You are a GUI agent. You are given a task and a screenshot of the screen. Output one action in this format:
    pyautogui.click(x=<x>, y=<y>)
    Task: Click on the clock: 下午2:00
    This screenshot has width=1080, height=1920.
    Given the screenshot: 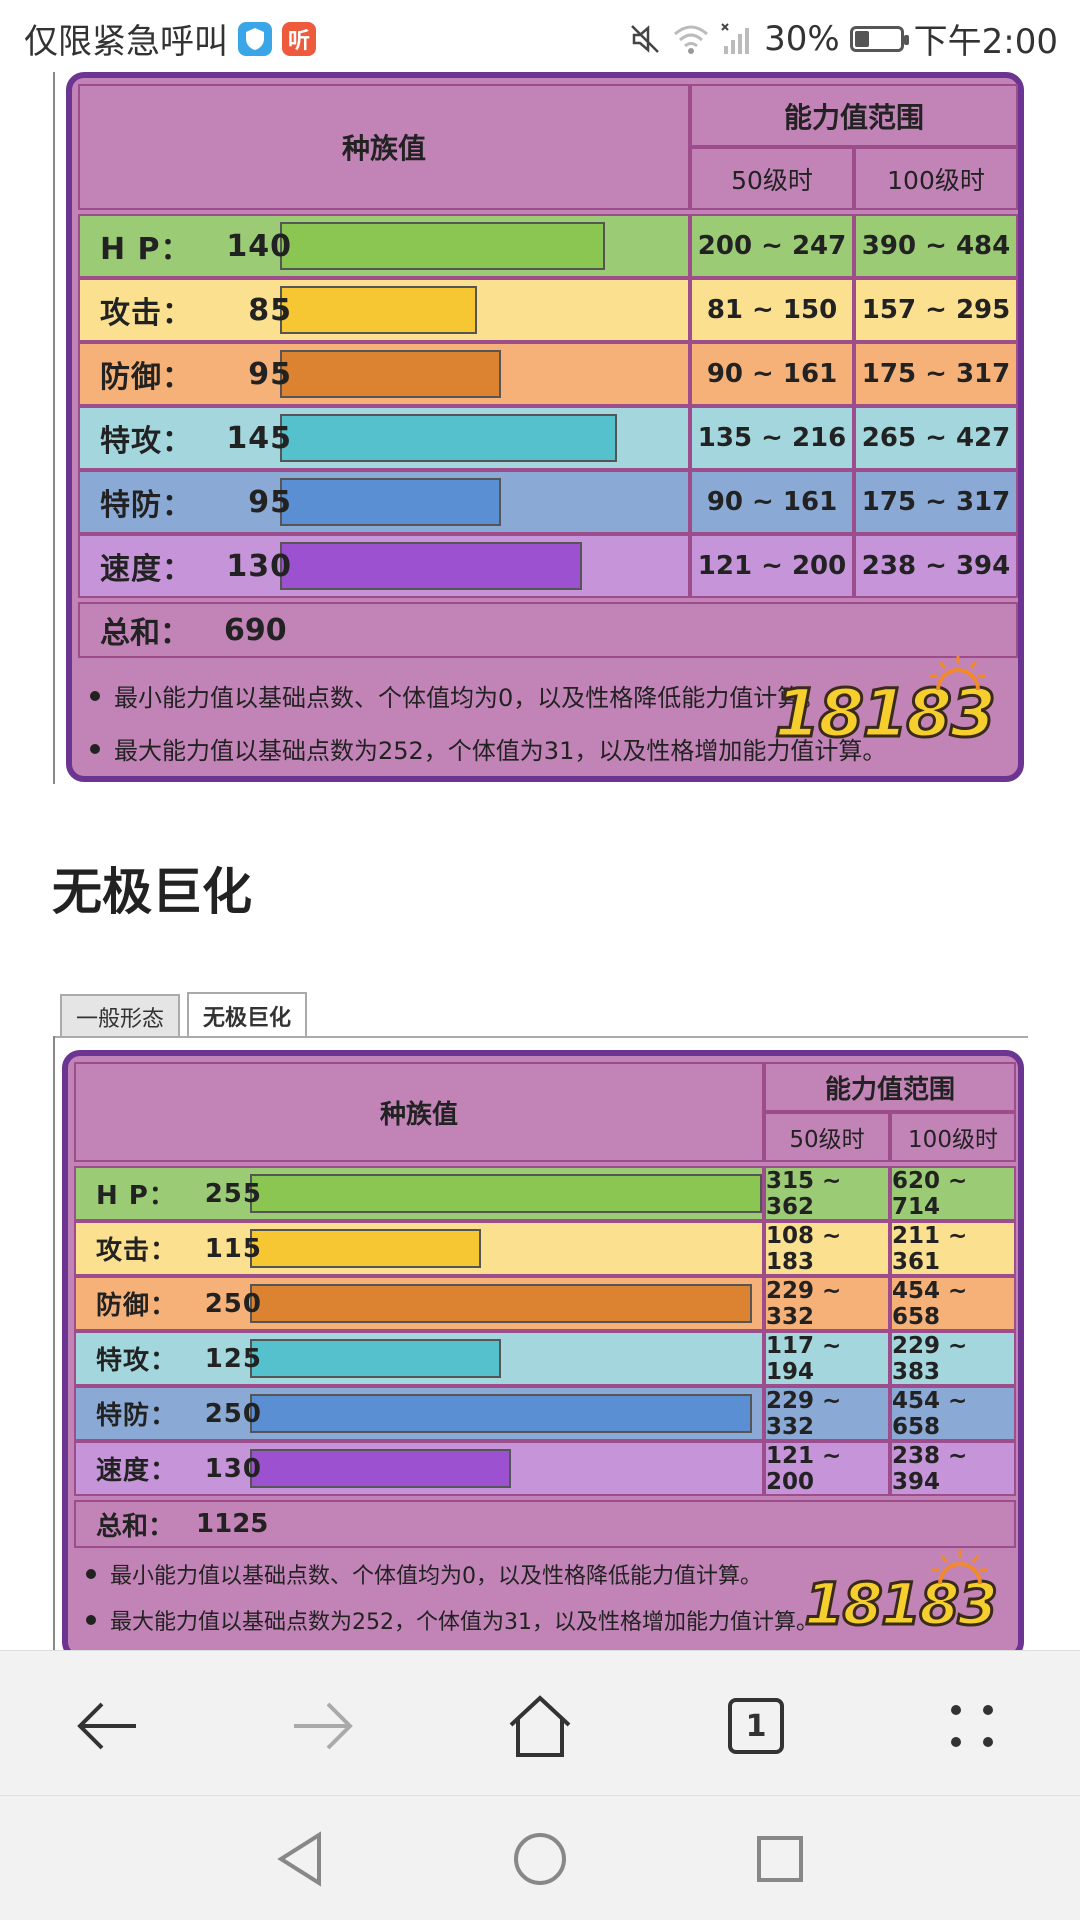 What is the action you would take?
    pyautogui.click(x=985, y=42)
    